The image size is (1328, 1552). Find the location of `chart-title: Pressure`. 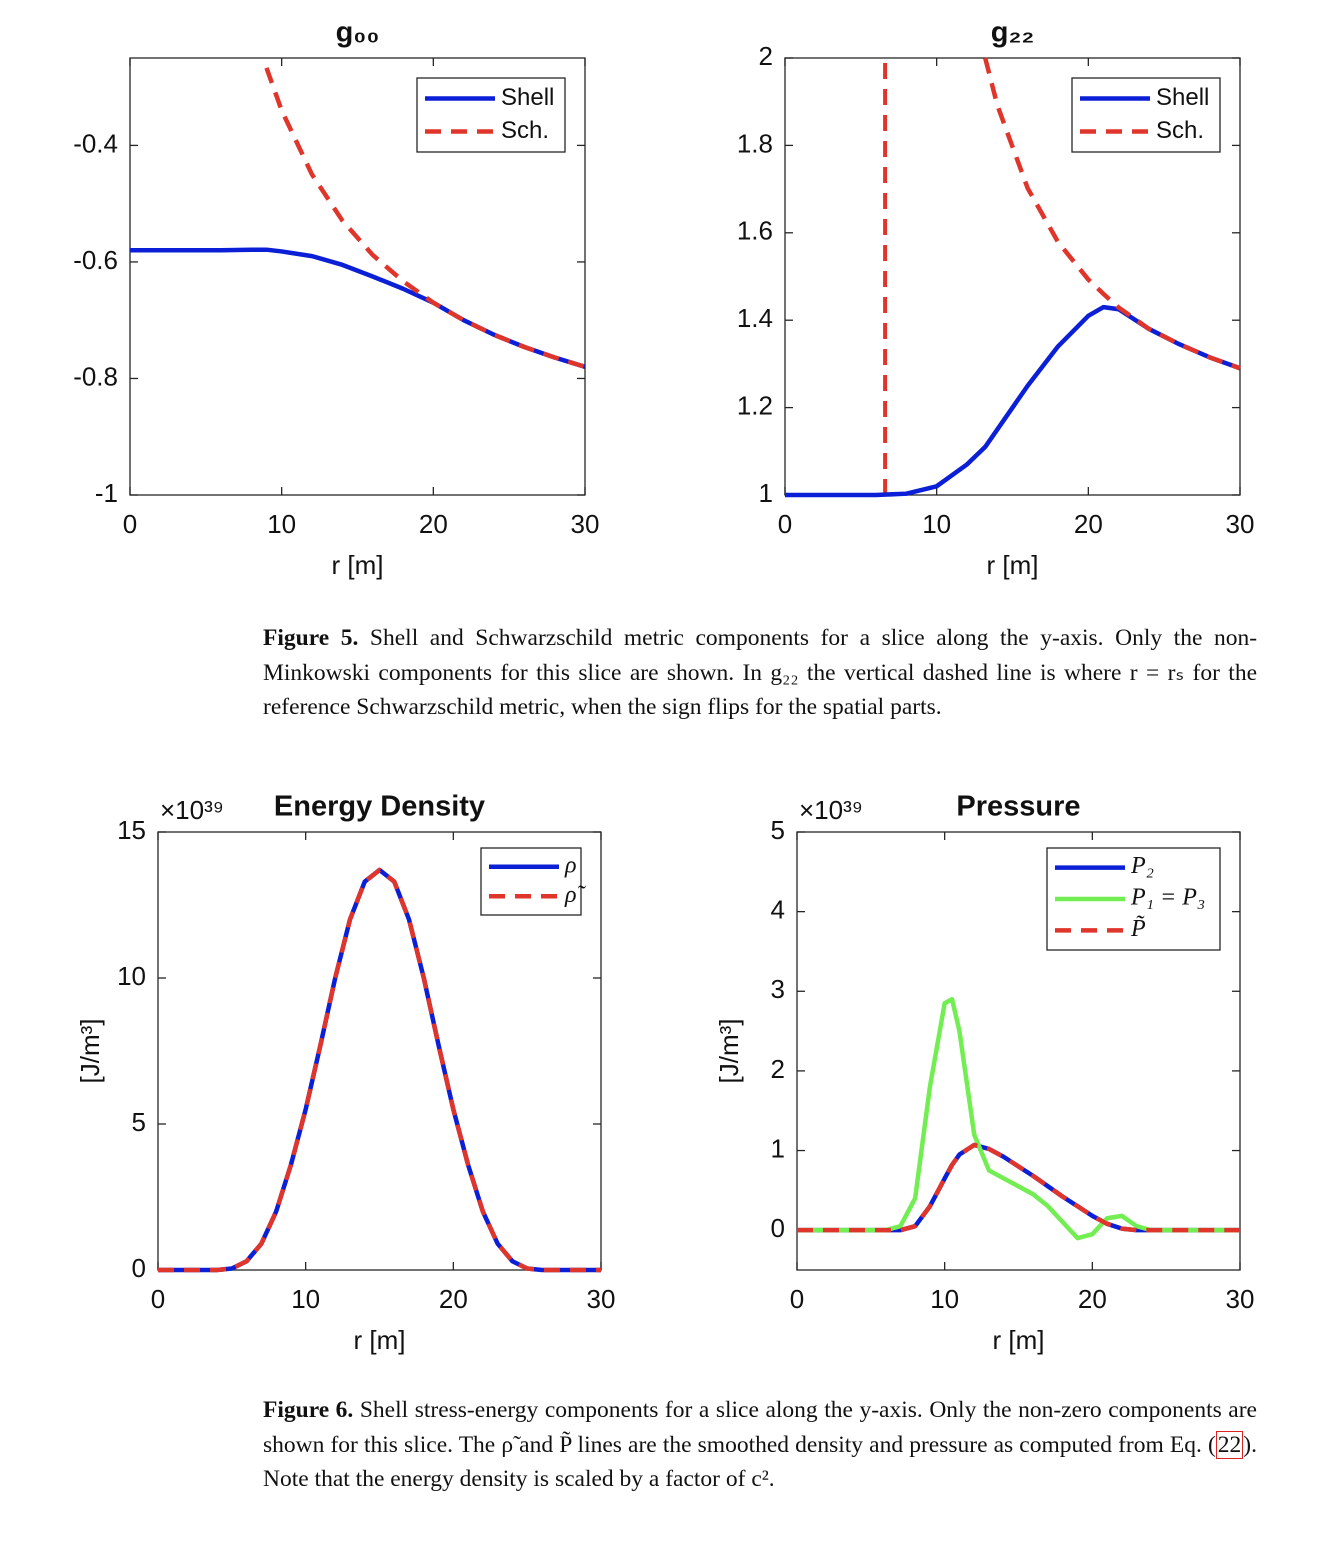

chart-title: Pressure is located at coordinates (1018, 807).